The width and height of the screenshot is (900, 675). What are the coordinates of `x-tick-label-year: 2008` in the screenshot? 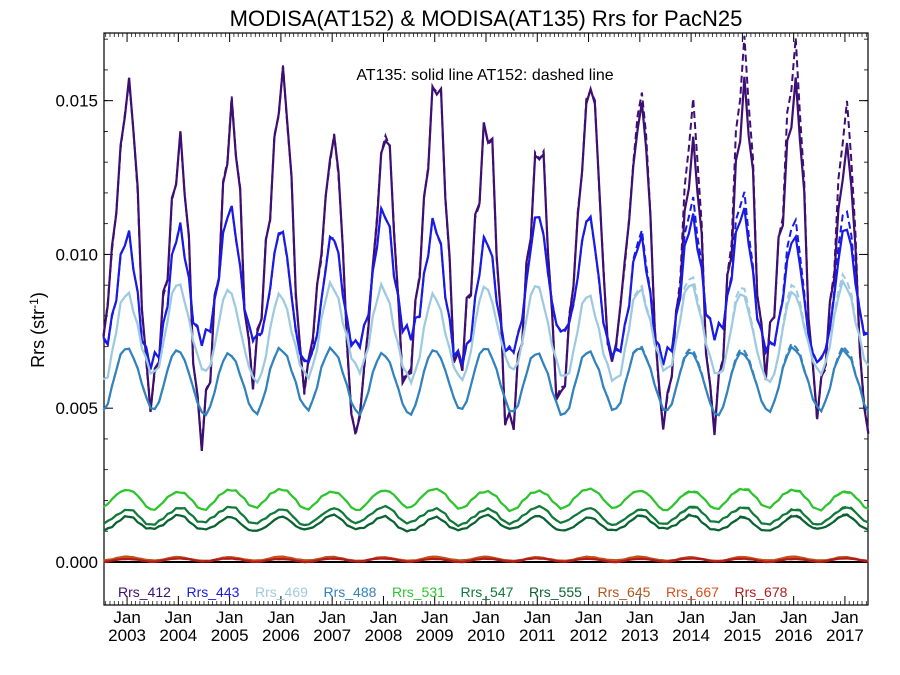 It's located at (384, 635).